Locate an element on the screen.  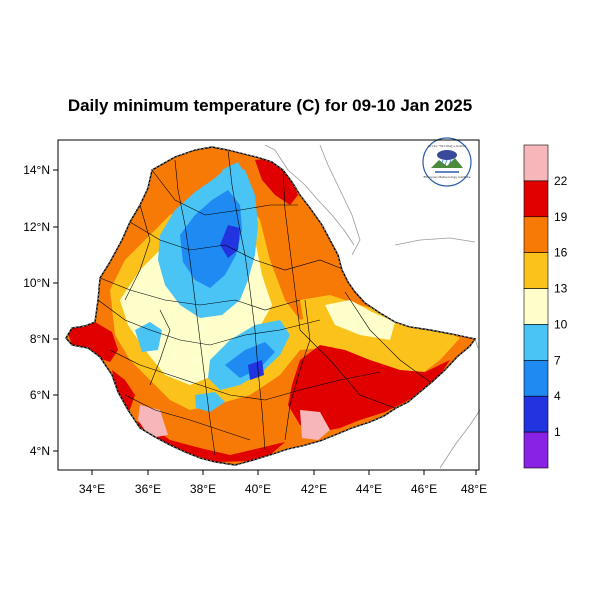
x-tick-46e: 46°E is located at coordinates (424, 489).